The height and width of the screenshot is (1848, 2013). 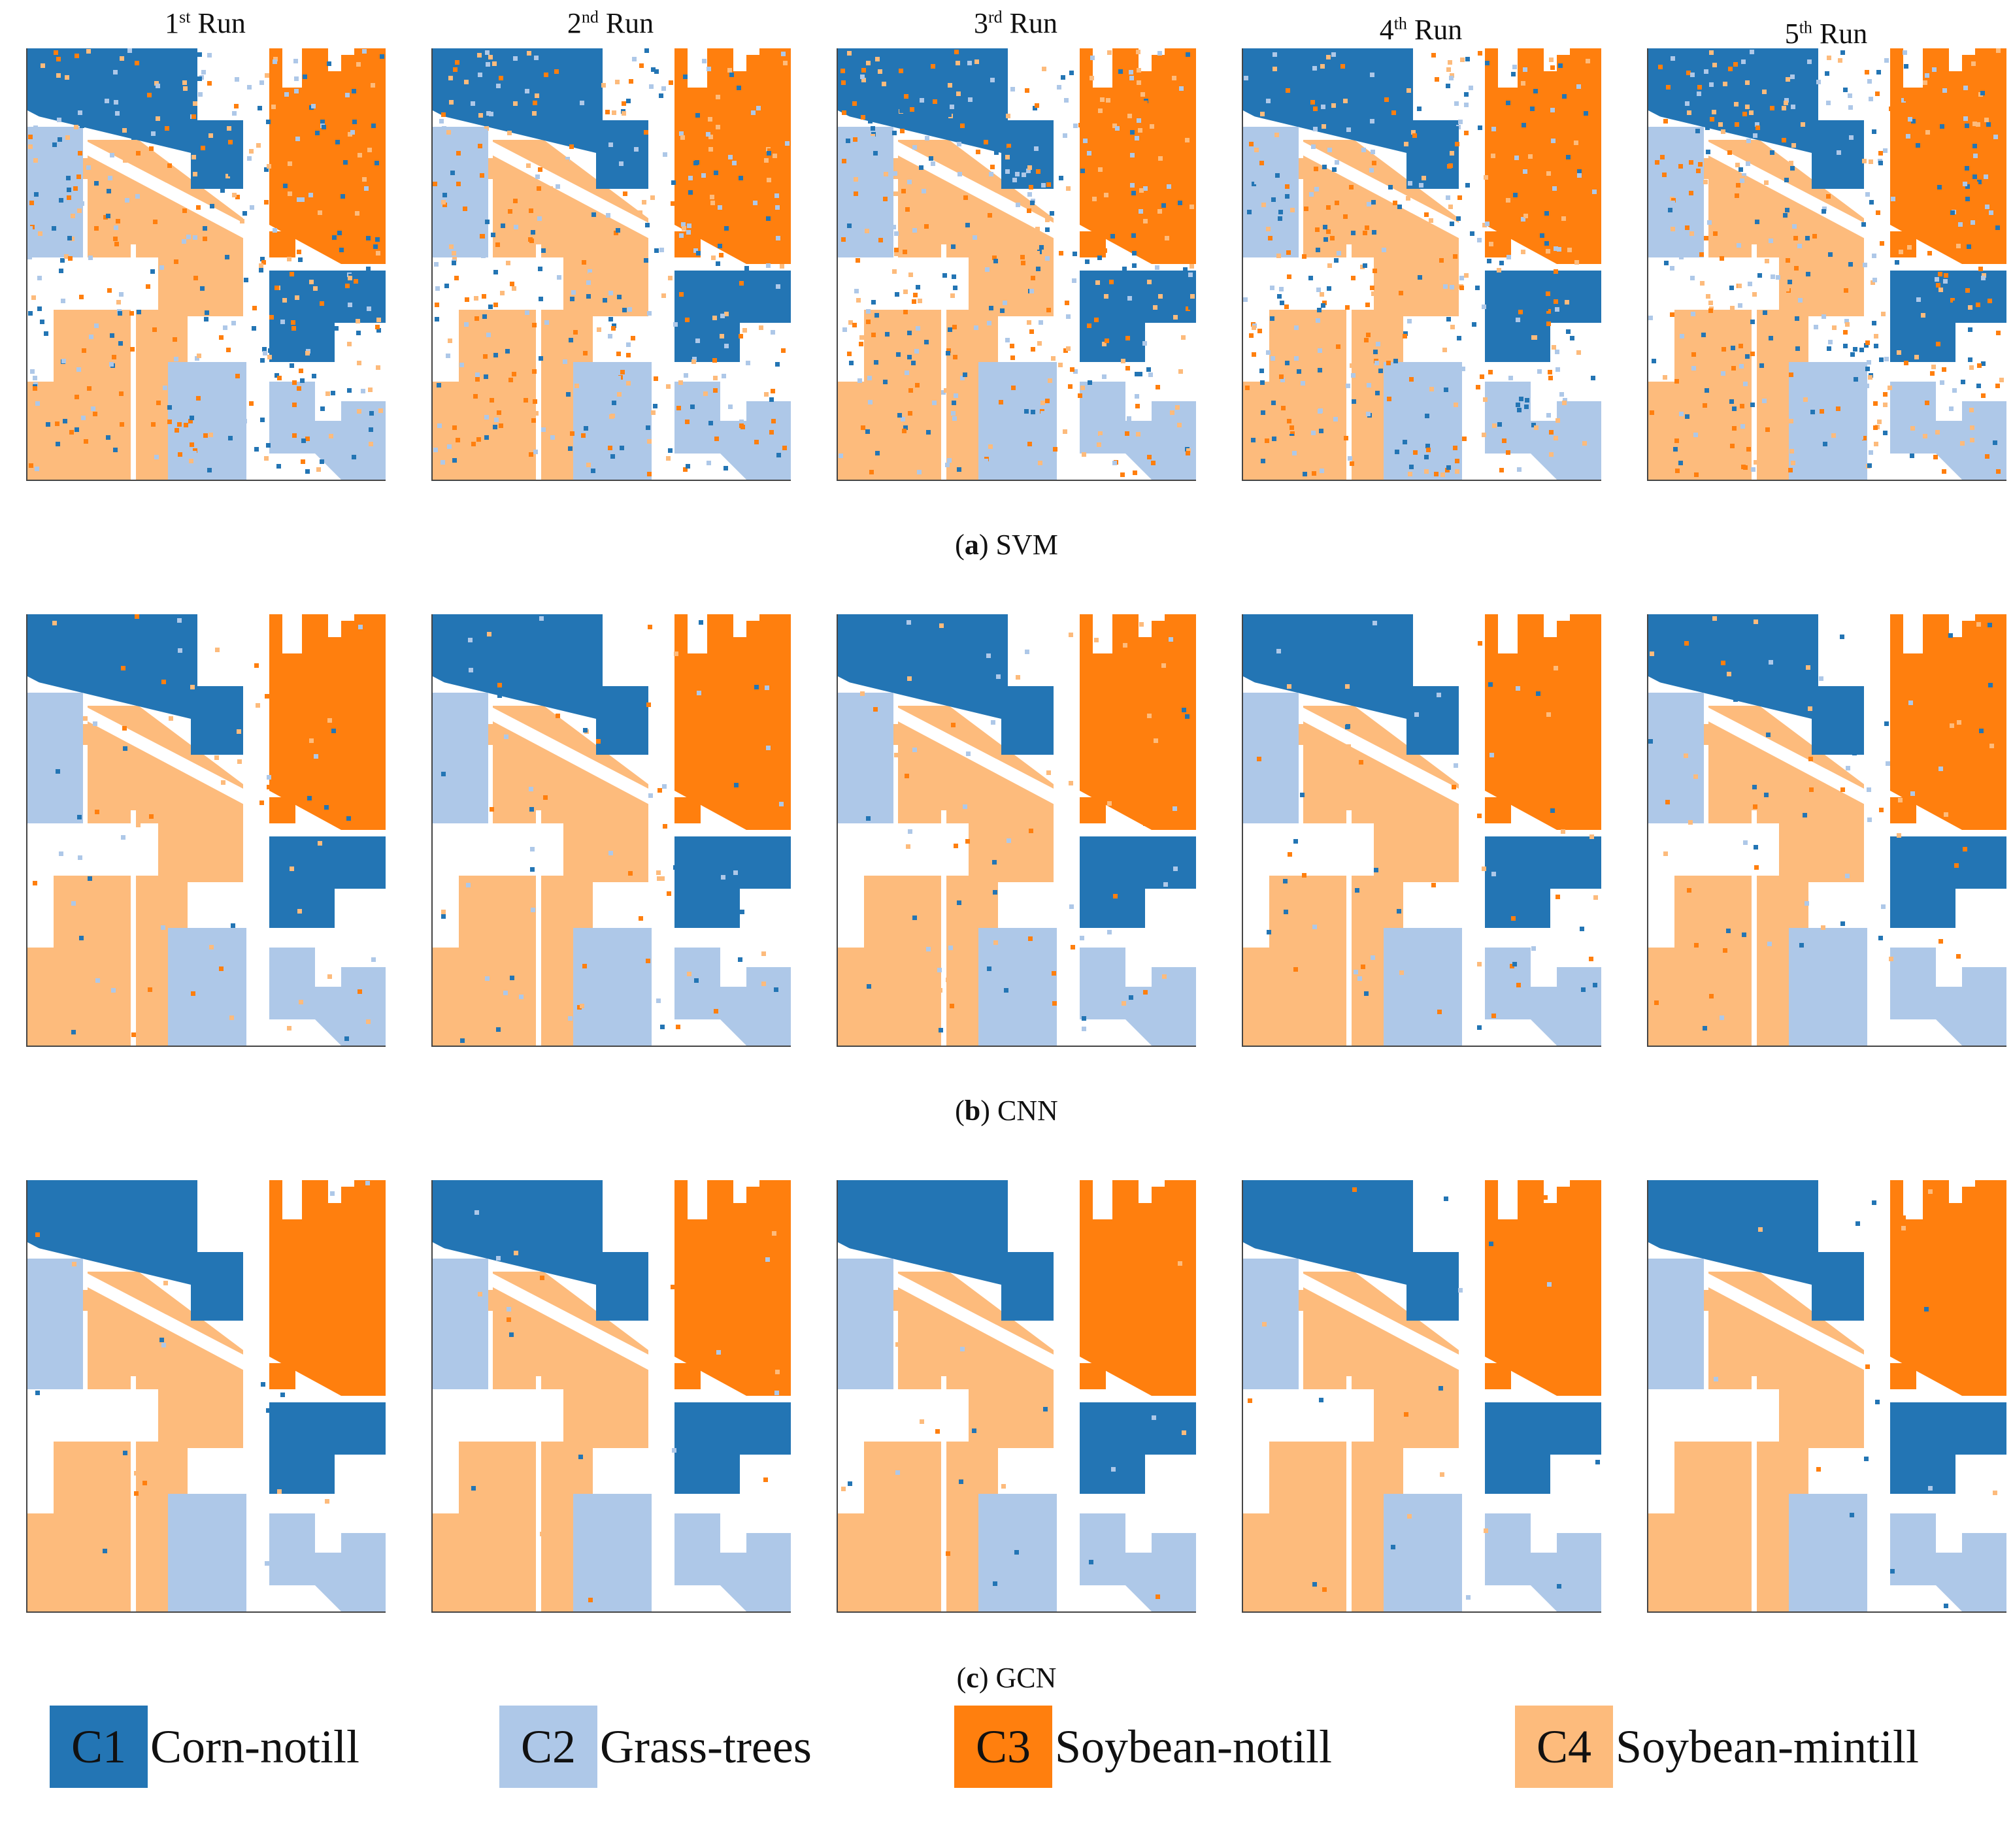 I want to click on column-title-run-1: 1st Run, so click(x=205, y=23).